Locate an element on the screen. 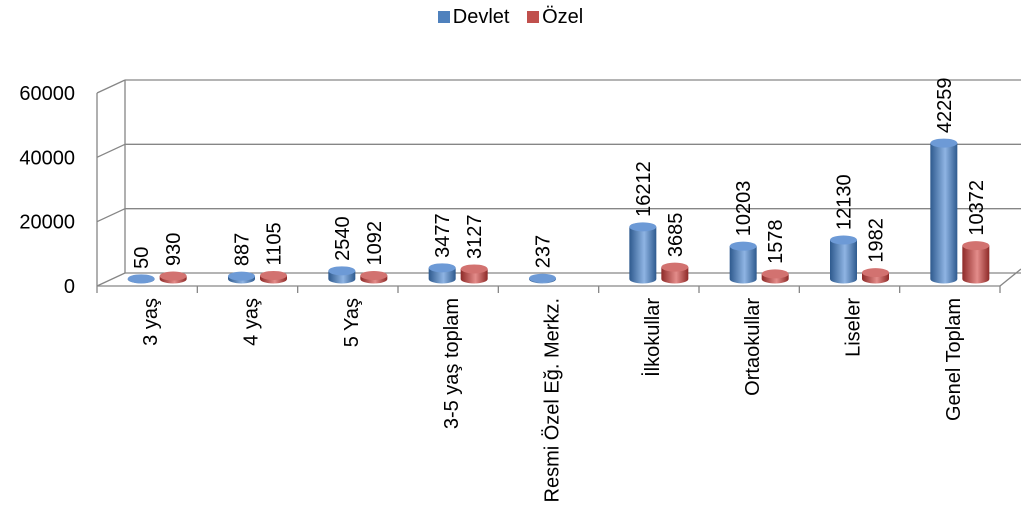 The height and width of the screenshot is (528, 1021). legend: Devlet Özel is located at coordinates (510, 17).